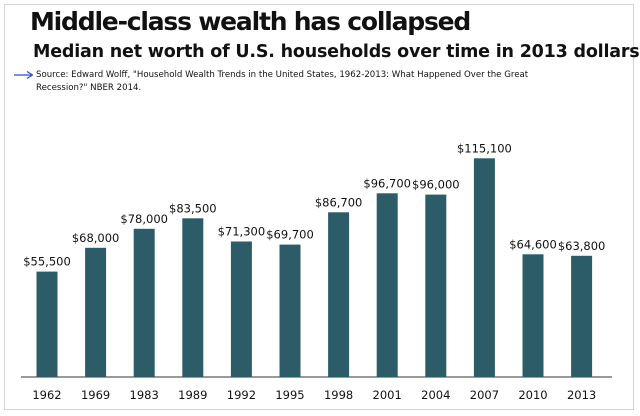  Describe the element at coordinates (435, 395) in the screenshot. I see `x-tick-label-2004: 2004` at that location.